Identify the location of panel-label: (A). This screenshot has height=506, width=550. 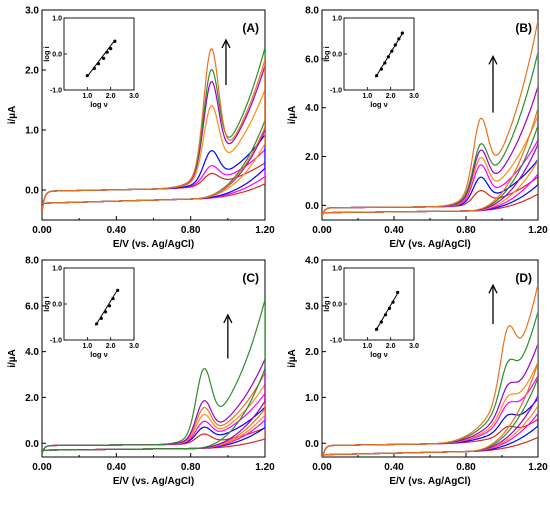
(250, 28).